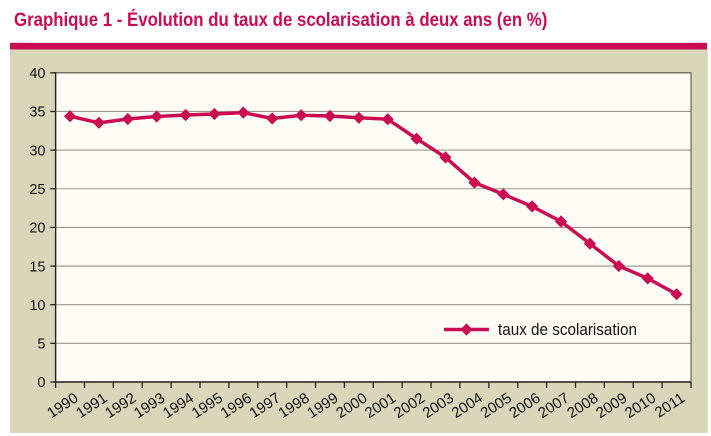 The width and height of the screenshot is (711, 436). I want to click on svg-text: 30, so click(37, 151).